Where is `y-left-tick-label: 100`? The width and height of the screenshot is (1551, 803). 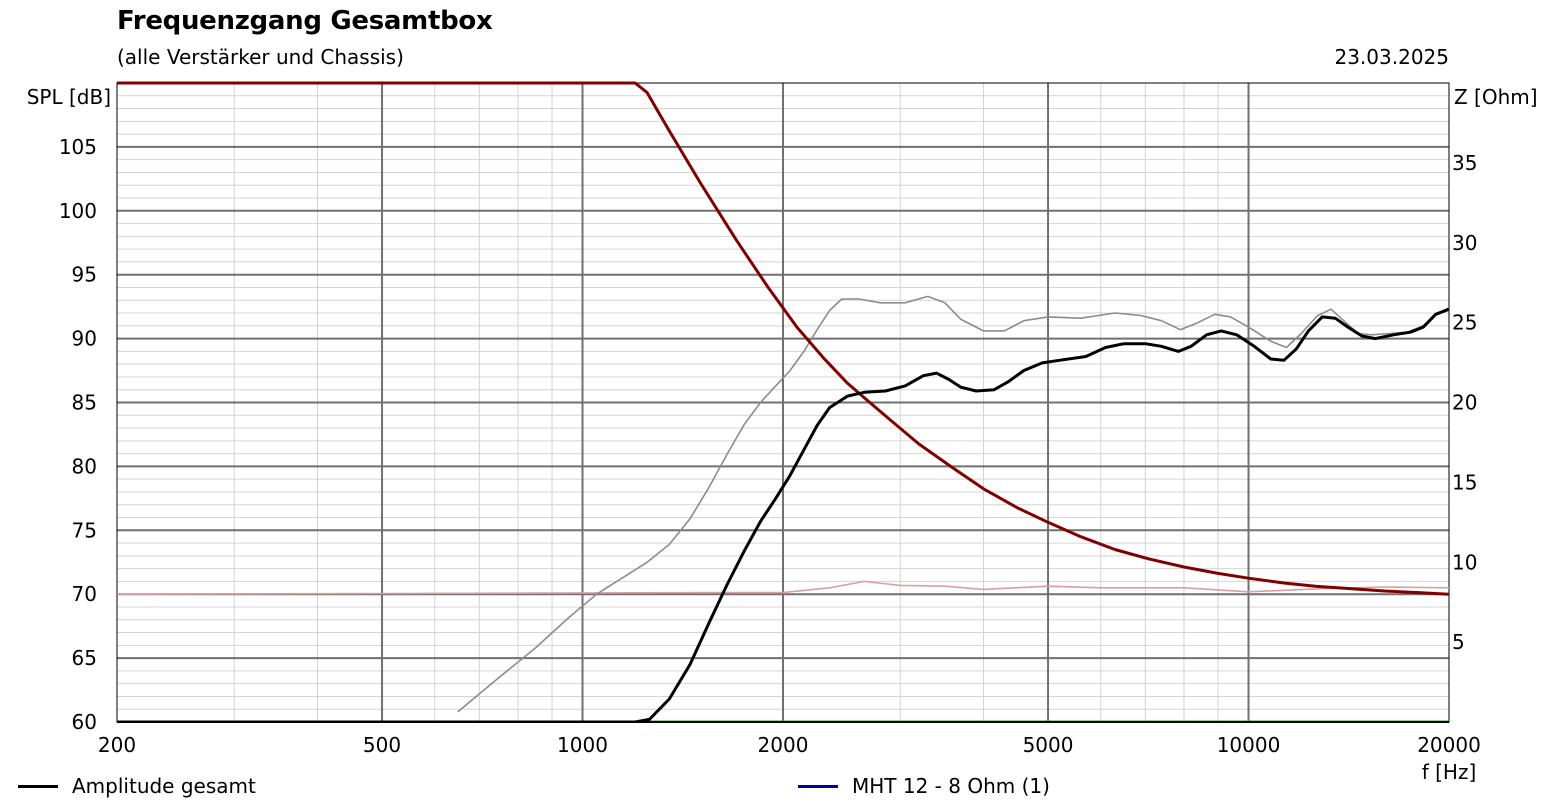 y-left-tick-label: 100 is located at coordinates (78, 211).